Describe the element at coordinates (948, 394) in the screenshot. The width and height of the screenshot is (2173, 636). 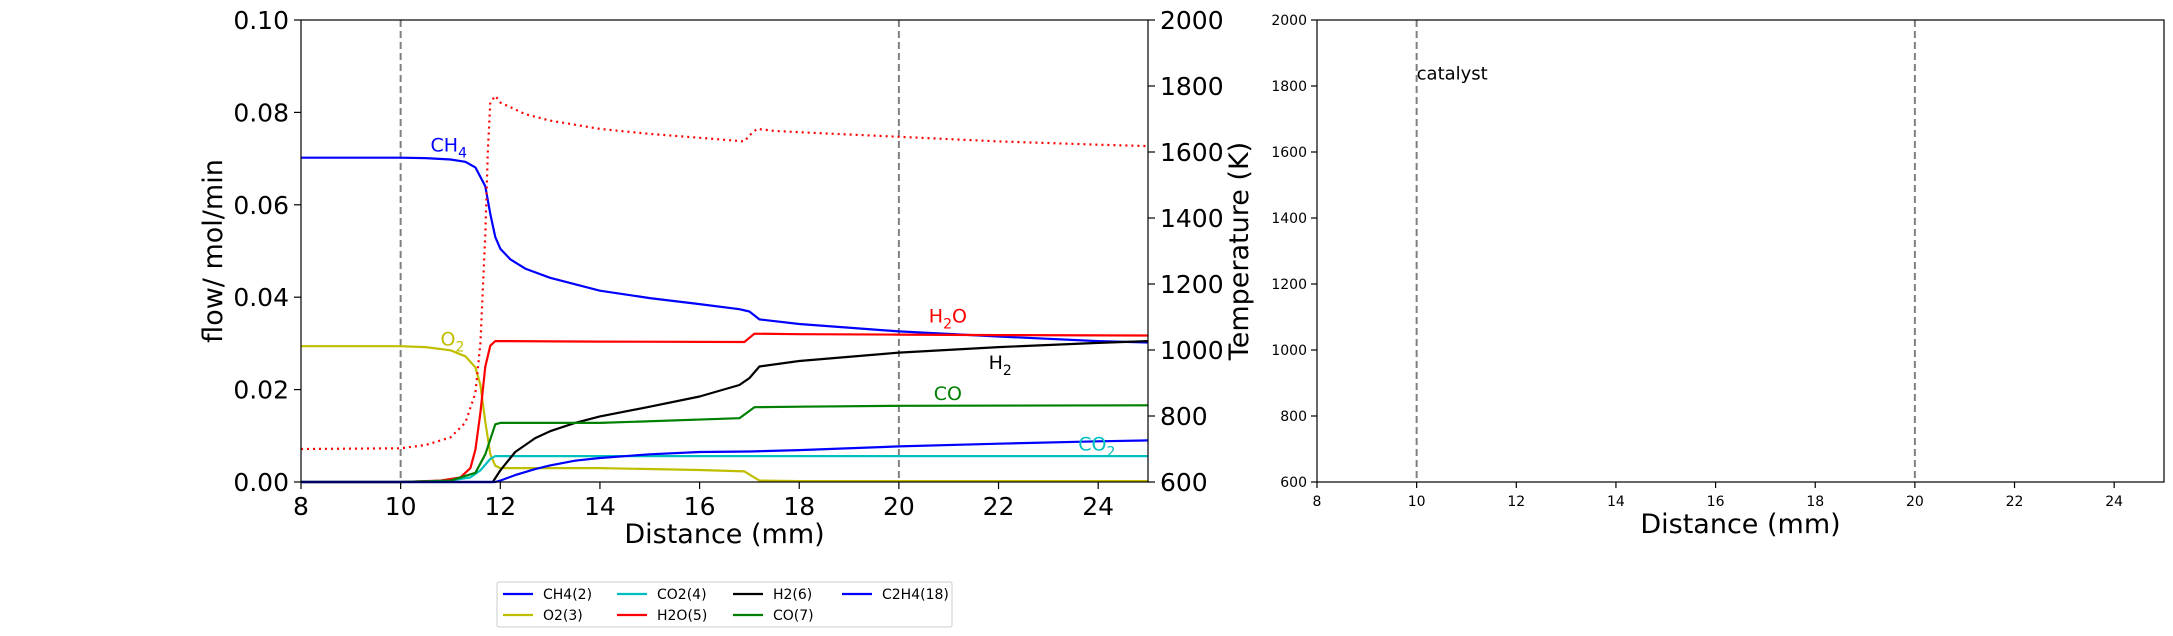
I see `species-label: CO` at that location.